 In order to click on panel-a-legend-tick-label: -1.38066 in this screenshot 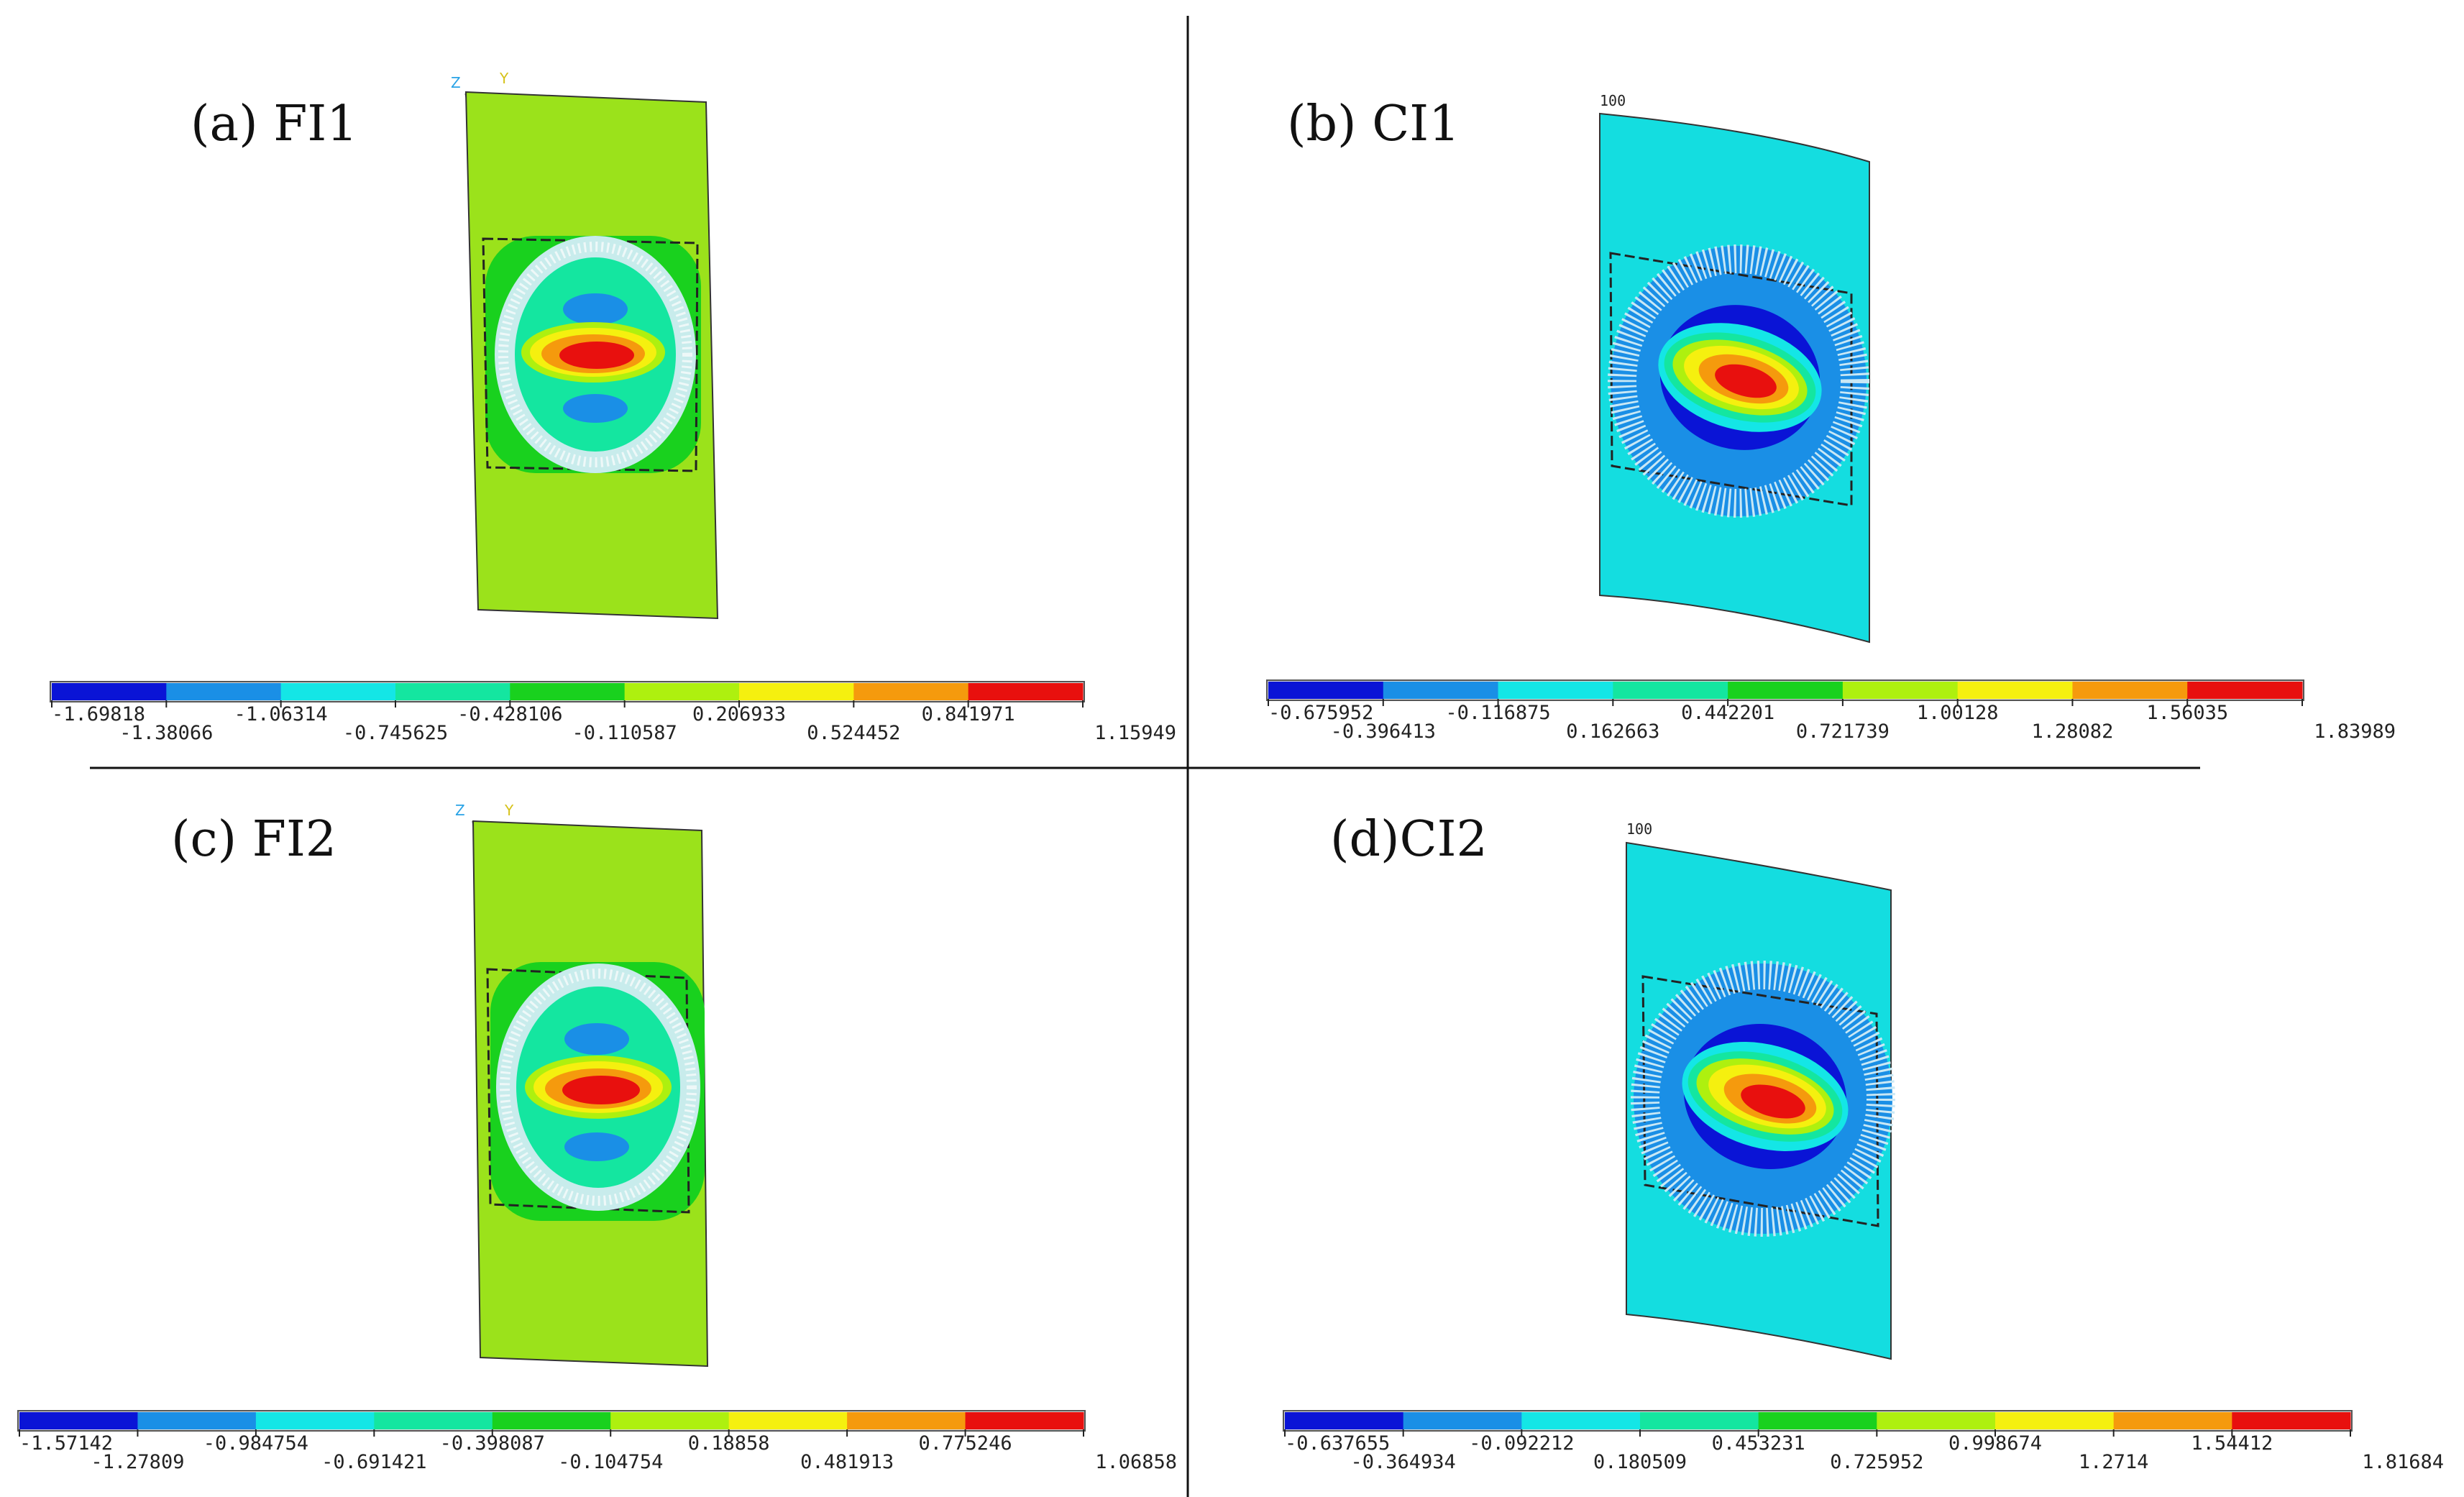, I will do `click(166, 733)`.